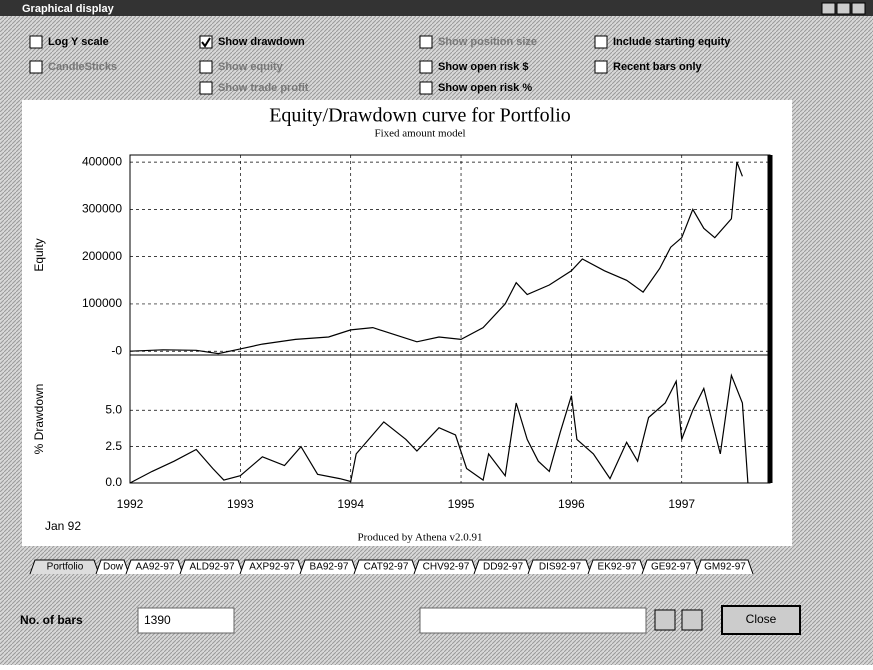 This screenshot has height=670, width=873. Describe the element at coordinates (39, 419) in the screenshot. I see `y-axis-label: % Drawdown` at that location.